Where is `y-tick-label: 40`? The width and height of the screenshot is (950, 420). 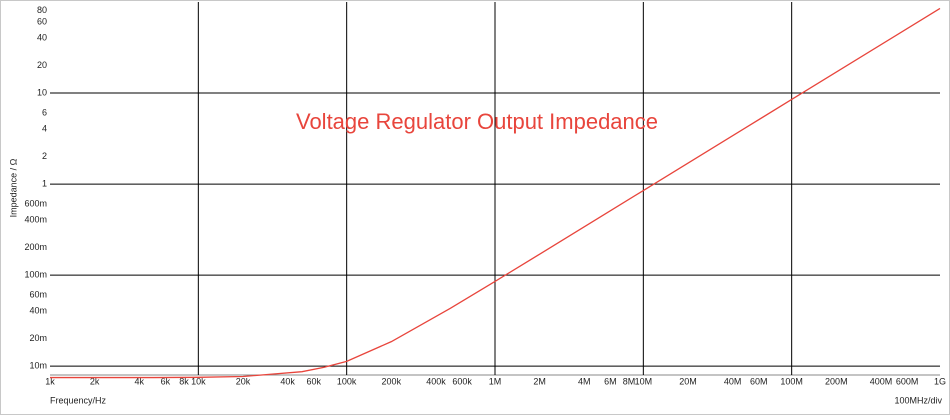 y-tick-label: 40 is located at coordinates (42, 38).